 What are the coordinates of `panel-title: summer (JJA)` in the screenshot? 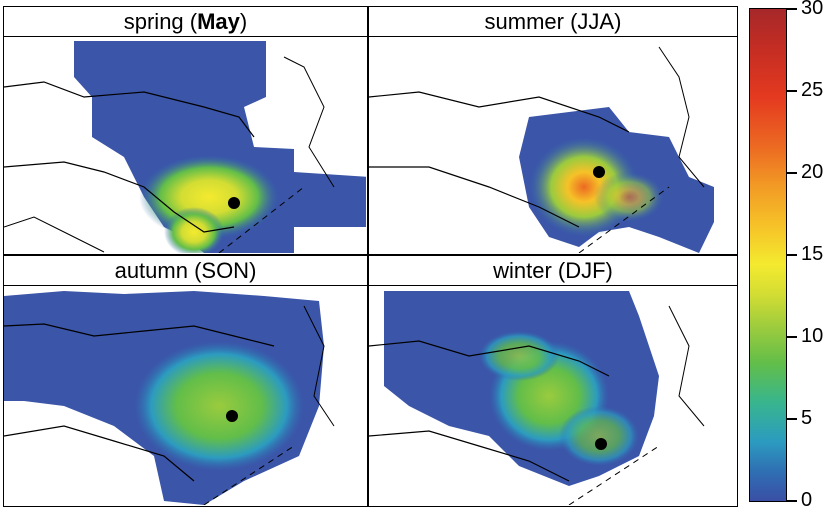 It's located at (553, 22).